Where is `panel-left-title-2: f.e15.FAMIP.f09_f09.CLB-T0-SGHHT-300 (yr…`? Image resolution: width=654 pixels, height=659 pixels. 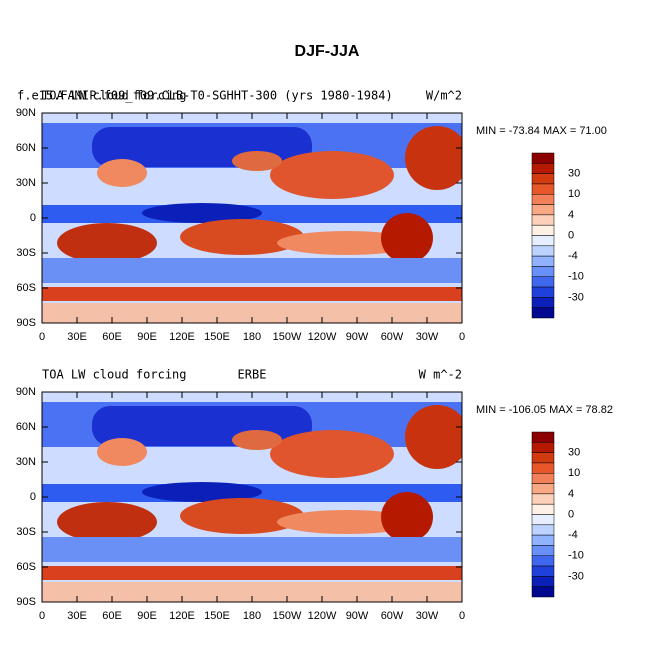
panel-left-title-2: f.e15.FAMIP.f09_f09.CLB-T0-SGHHT-300 (yr… is located at coordinates (205, 96).